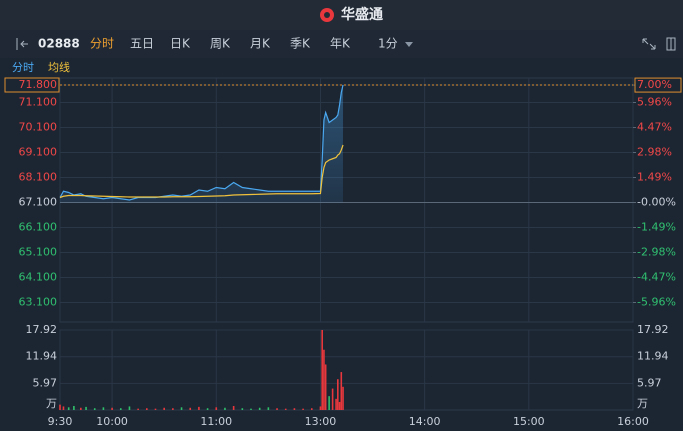 Image resolution: width=683 pixels, height=431 pixels. I want to click on y2-tick-label: -1.49%, so click(656, 227).